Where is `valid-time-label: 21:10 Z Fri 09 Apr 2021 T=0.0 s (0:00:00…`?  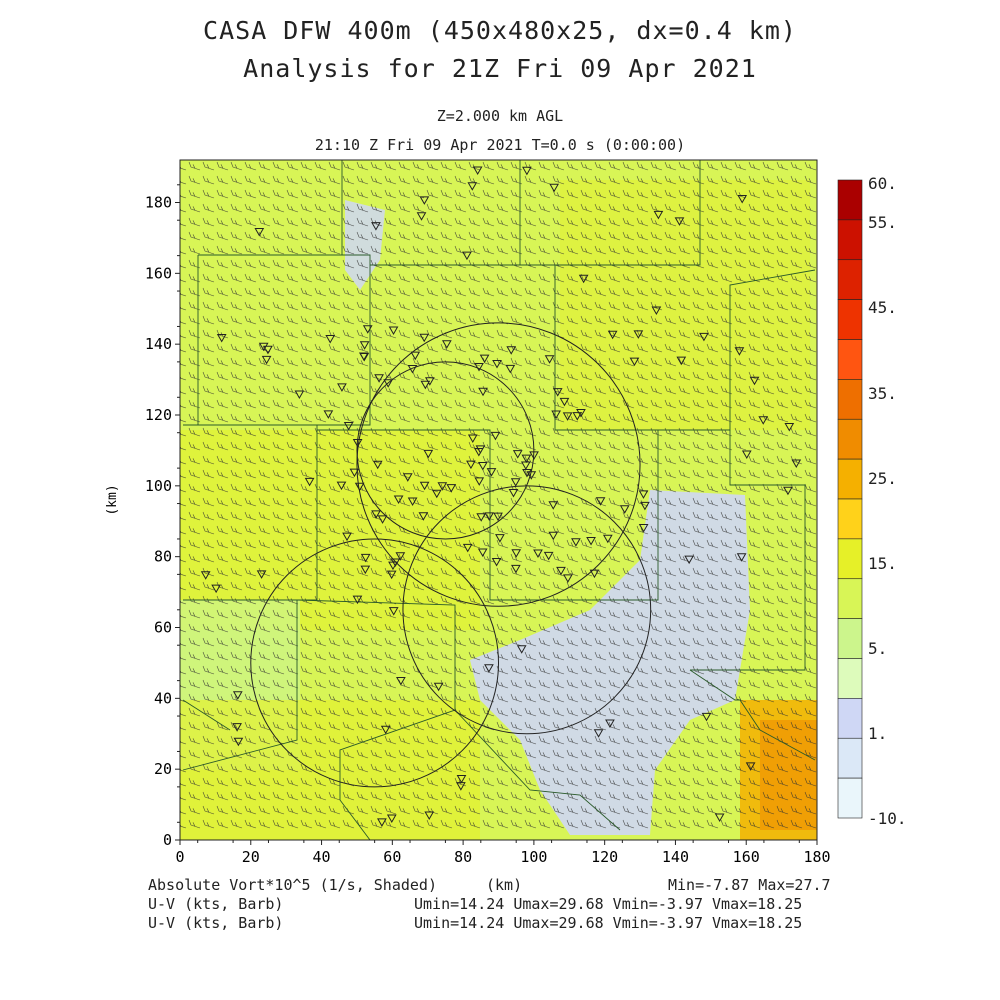
valid-time-label: 21:10 Z Fri 09 Apr 2021 T=0.0 s (0:00:00… is located at coordinates (500, 145).